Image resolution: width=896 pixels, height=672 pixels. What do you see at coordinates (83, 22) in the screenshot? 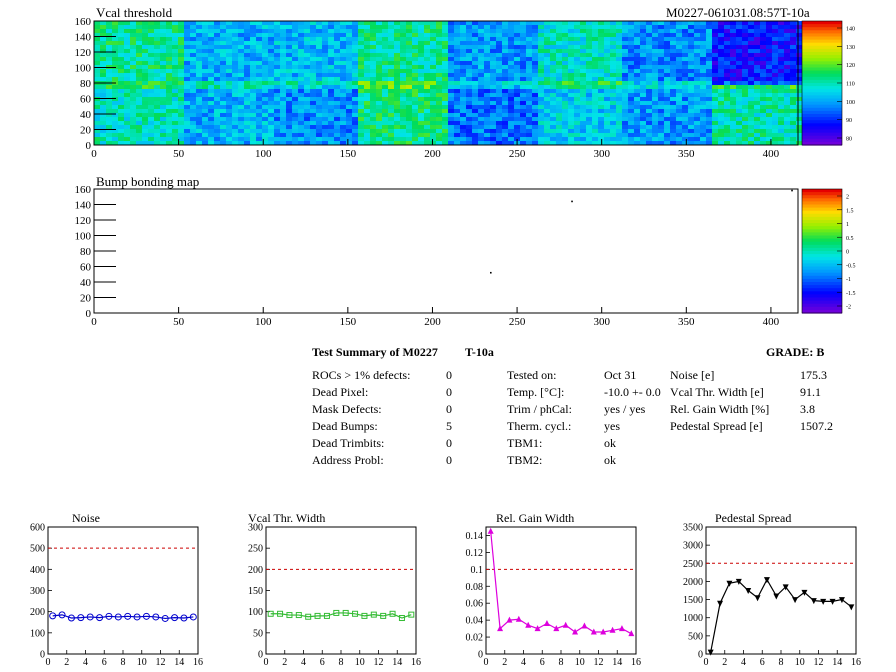
I see `y-tick-label: 160` at bounding box center [83, 22].